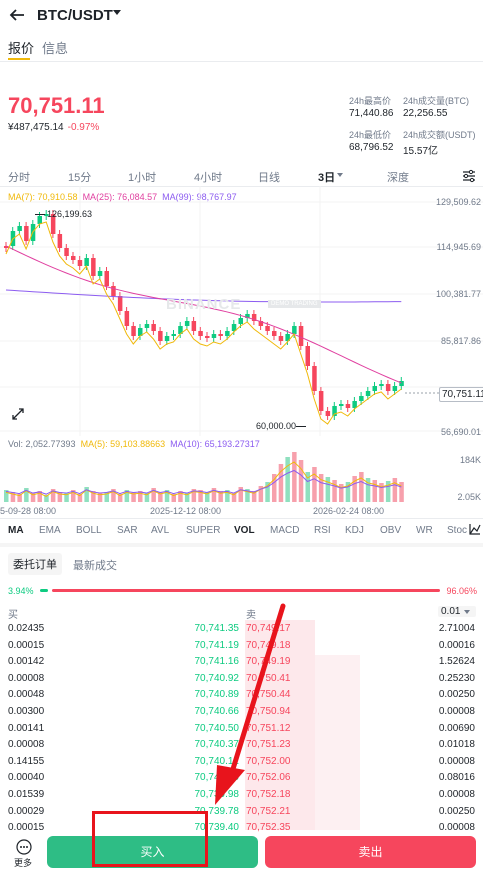 The image size is (483, 873). What do you see at coordinates (75, 15) in the screenshot?
I see `pair-title: BTC/USDT` at bounding box center [75, 15].